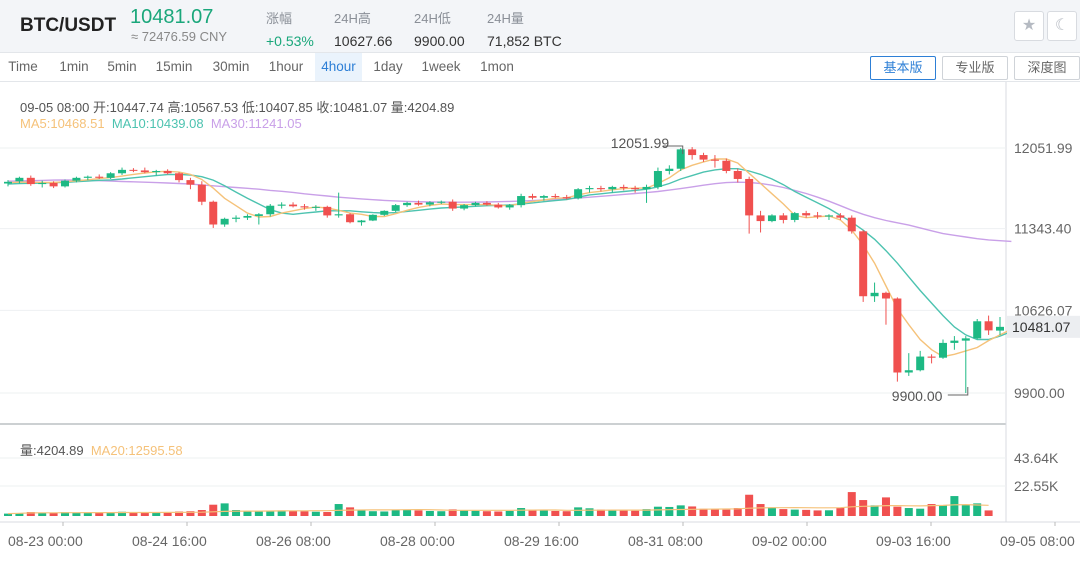 The image size is (1080, 566). What do you see at coordinates (903, 68) in the screenshot?
I see `basic-view-button: 基本版` at bounding box center [903, 68].